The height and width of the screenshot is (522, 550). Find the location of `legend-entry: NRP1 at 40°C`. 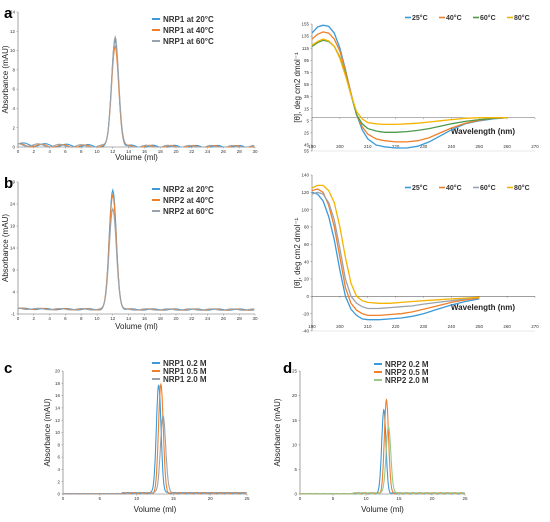

legend-entry: NRP1 at 40°C is located at coordinates (188, 30).